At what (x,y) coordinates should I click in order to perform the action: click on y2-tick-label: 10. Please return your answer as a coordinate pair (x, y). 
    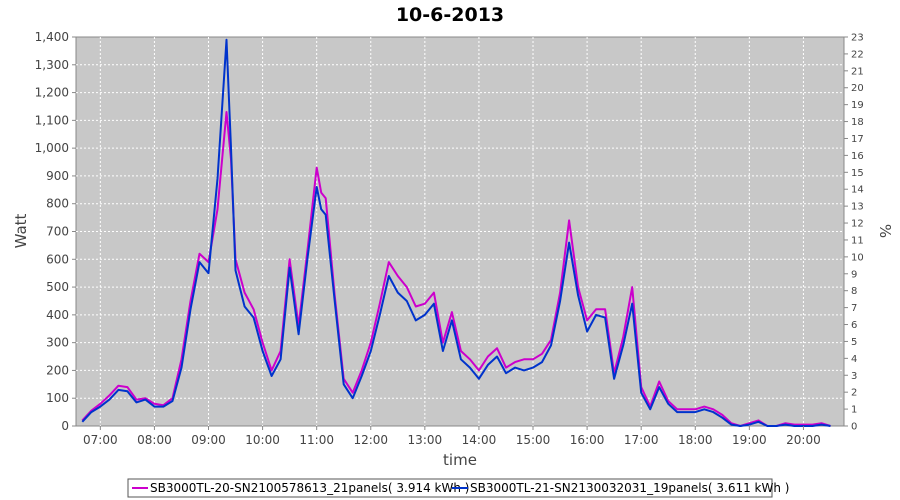
    Looking at the image, I should click on (857, 257).